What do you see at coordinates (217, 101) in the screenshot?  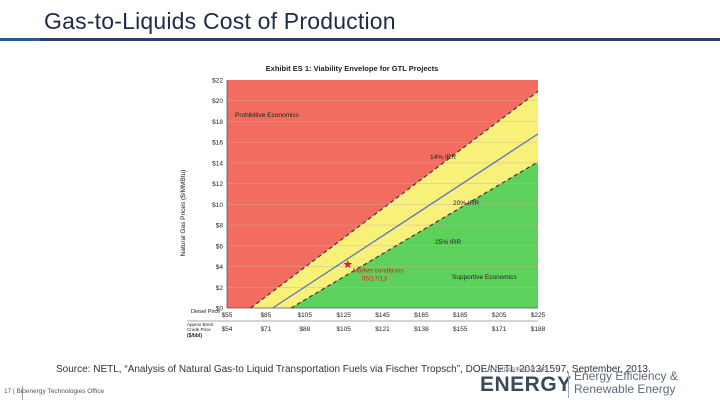 I see `y-tick-label: $20` at bounding box center [217, 101].